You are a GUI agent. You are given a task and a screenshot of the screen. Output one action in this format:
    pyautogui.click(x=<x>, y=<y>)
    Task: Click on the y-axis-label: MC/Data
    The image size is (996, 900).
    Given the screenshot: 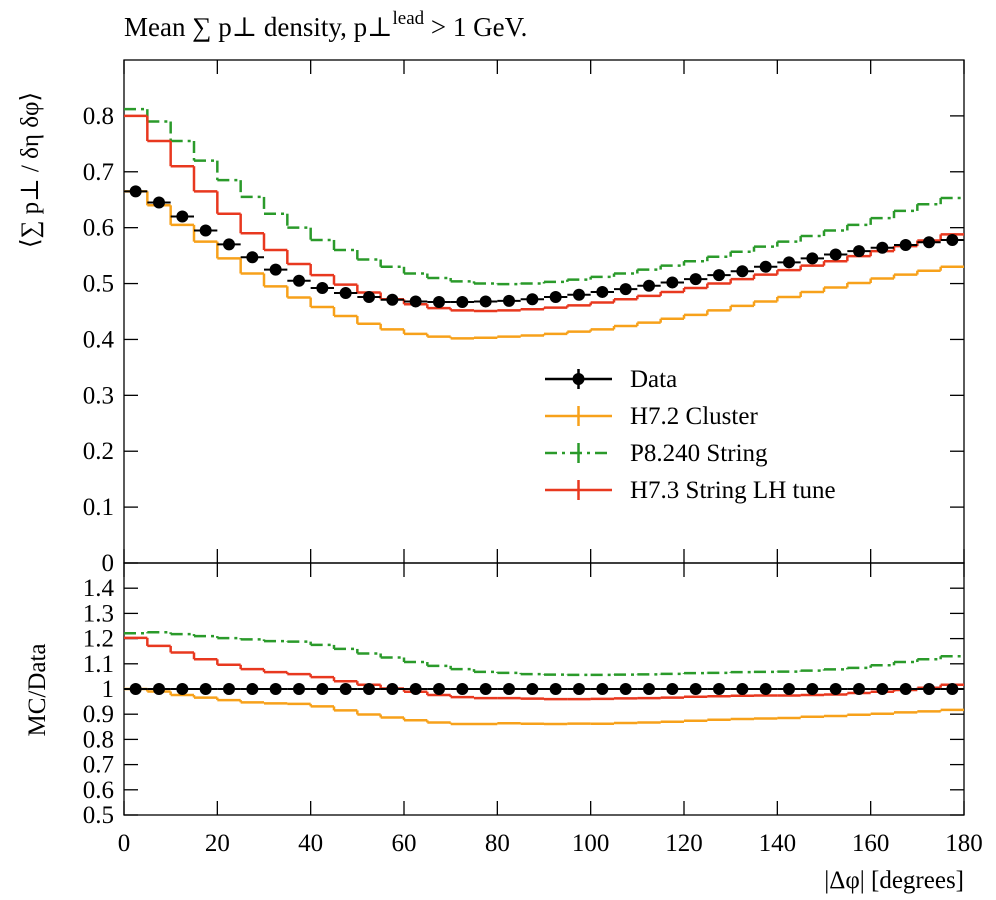 What is the action you would take?
    pyautogui.click(x=37, y=689)
    